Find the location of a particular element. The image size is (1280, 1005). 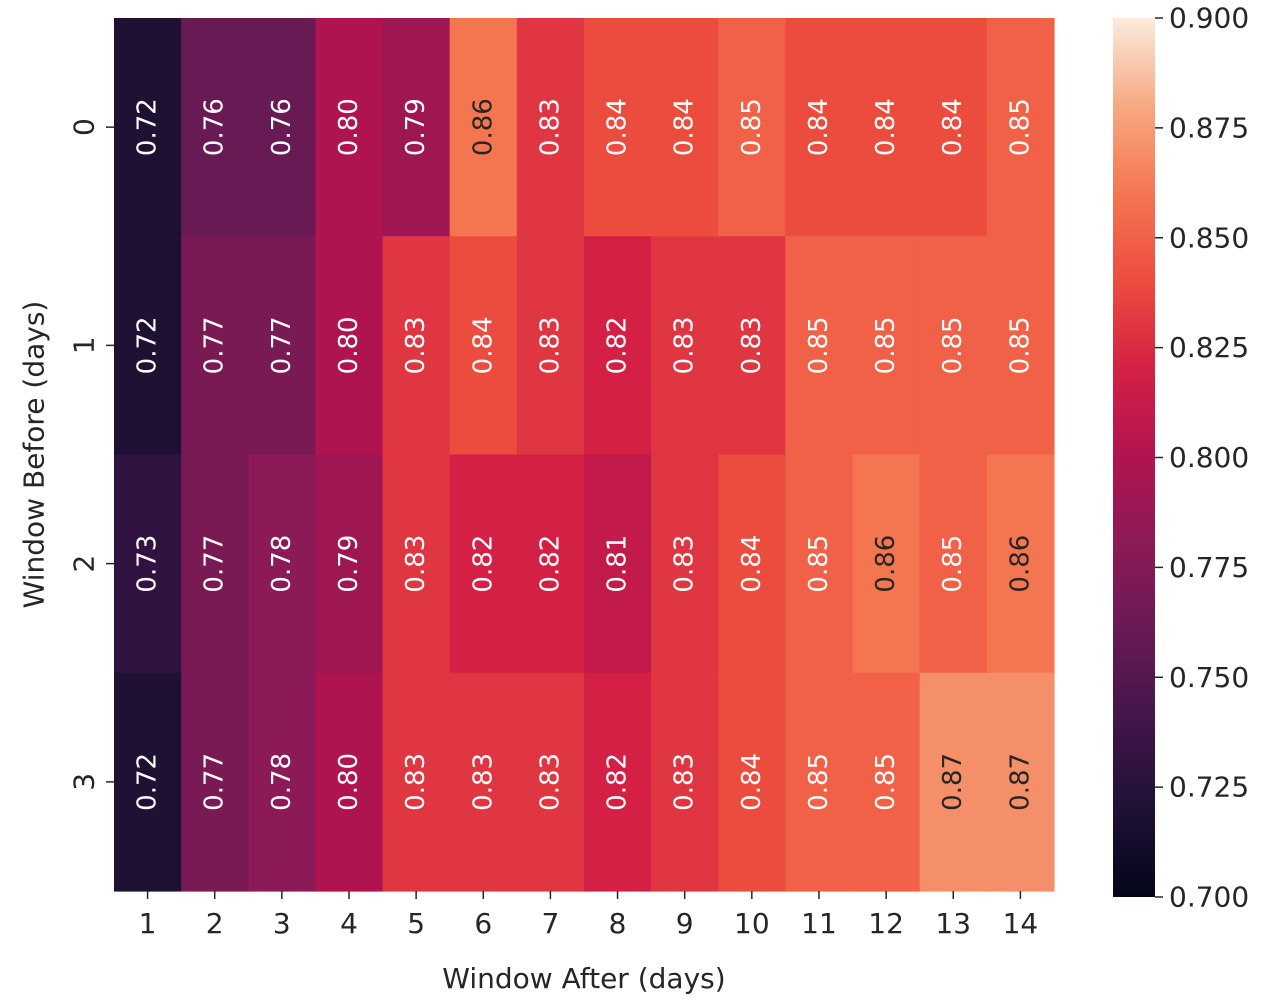

x-tick-label: 10 is located at coordinates (752, 923).